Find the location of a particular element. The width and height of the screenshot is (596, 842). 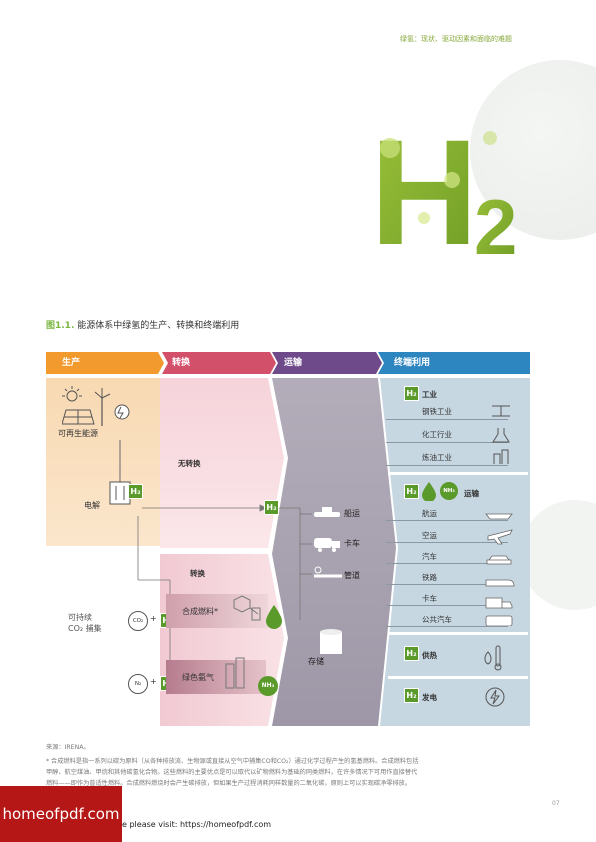

heating-title: 供热 is located at coordinates (429, 655).